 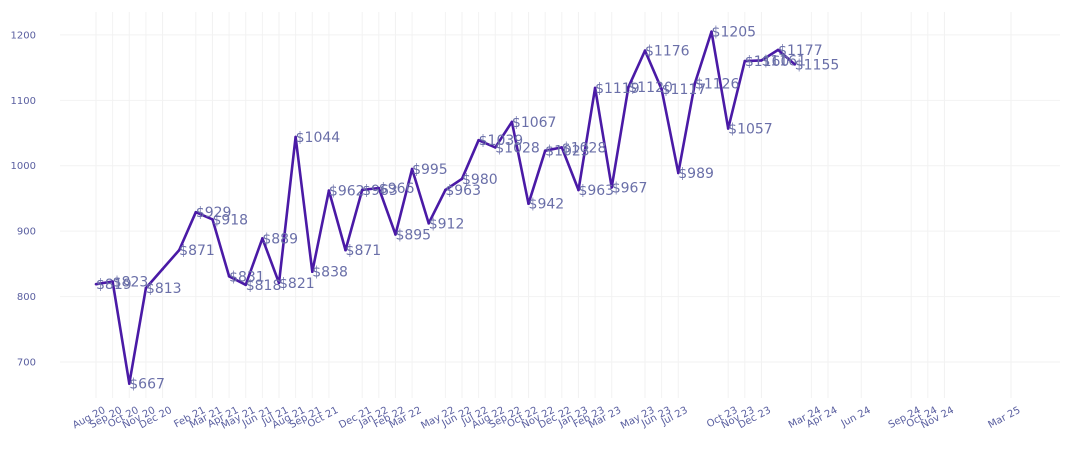 I want to click on data-label: $813, so click(x=164, y=289).